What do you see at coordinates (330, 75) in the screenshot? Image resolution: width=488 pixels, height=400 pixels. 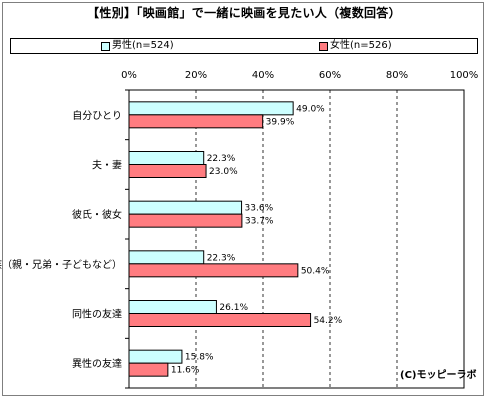 I see `x-tick-label: 60%` at bounding box center [330, 75].